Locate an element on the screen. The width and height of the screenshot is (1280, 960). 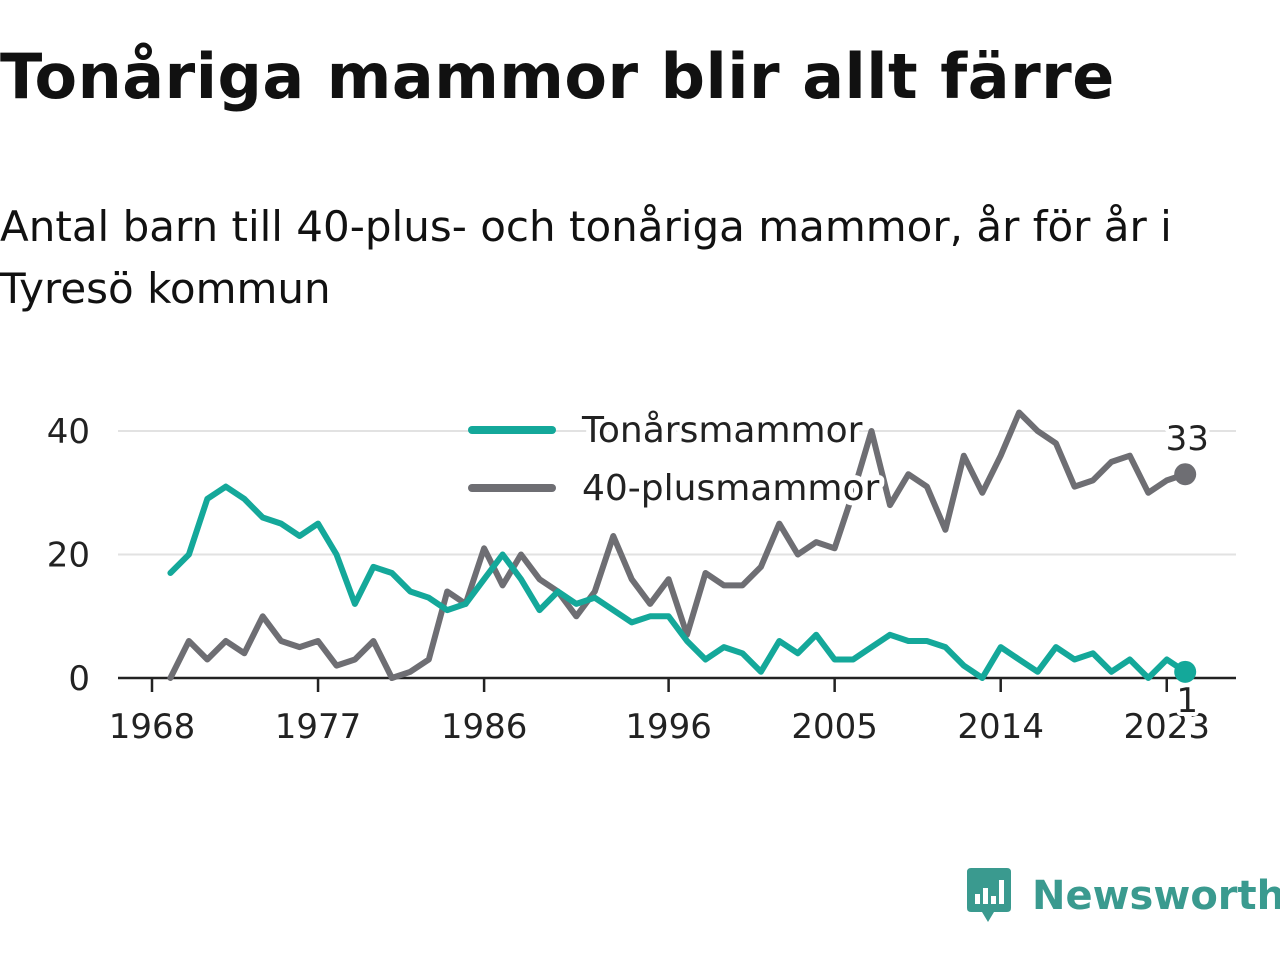
x-tick-label: 1986 is located at coordinates (484, 727).